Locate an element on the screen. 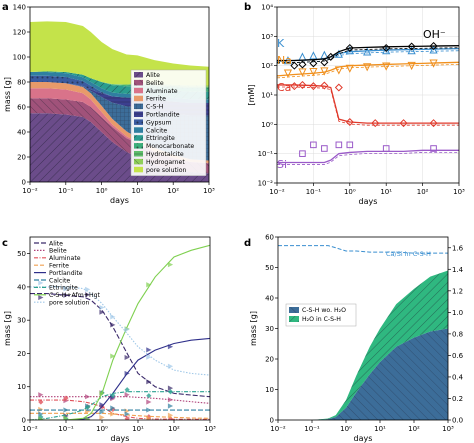 This screenshot has height=443, width=474. species-label-oh: OH⁻ is located at coordinates (434, 34).